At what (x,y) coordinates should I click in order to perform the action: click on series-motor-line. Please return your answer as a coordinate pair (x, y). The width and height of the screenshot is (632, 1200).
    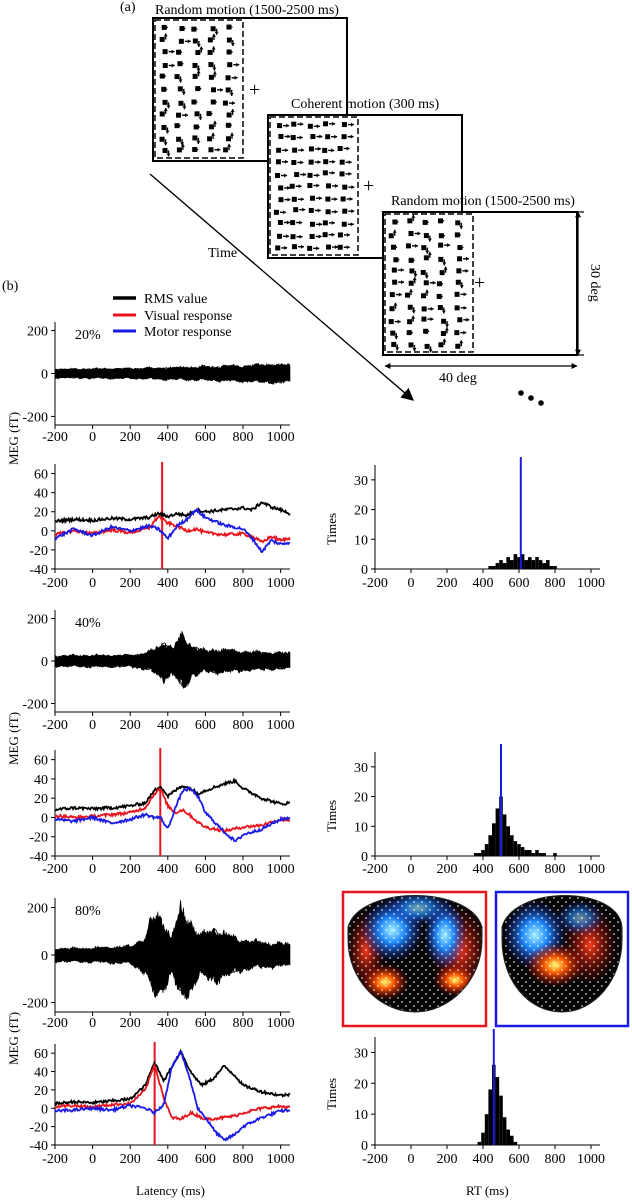
    Looking at the image, I should click on (172, 530).